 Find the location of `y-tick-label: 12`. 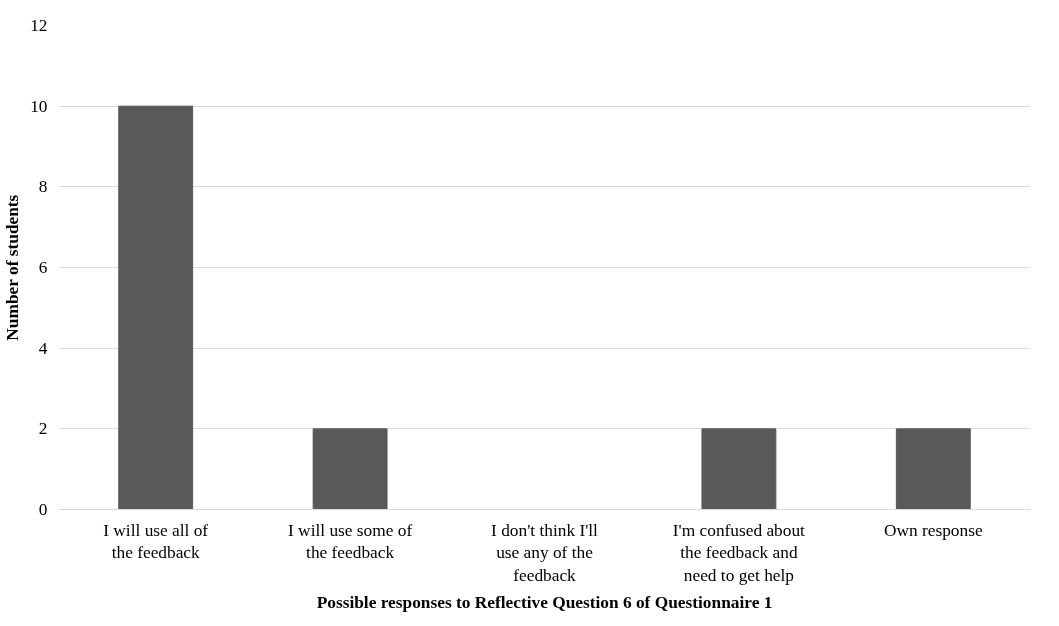

y-tick-label: 12 is located at coordinates (39, 25).